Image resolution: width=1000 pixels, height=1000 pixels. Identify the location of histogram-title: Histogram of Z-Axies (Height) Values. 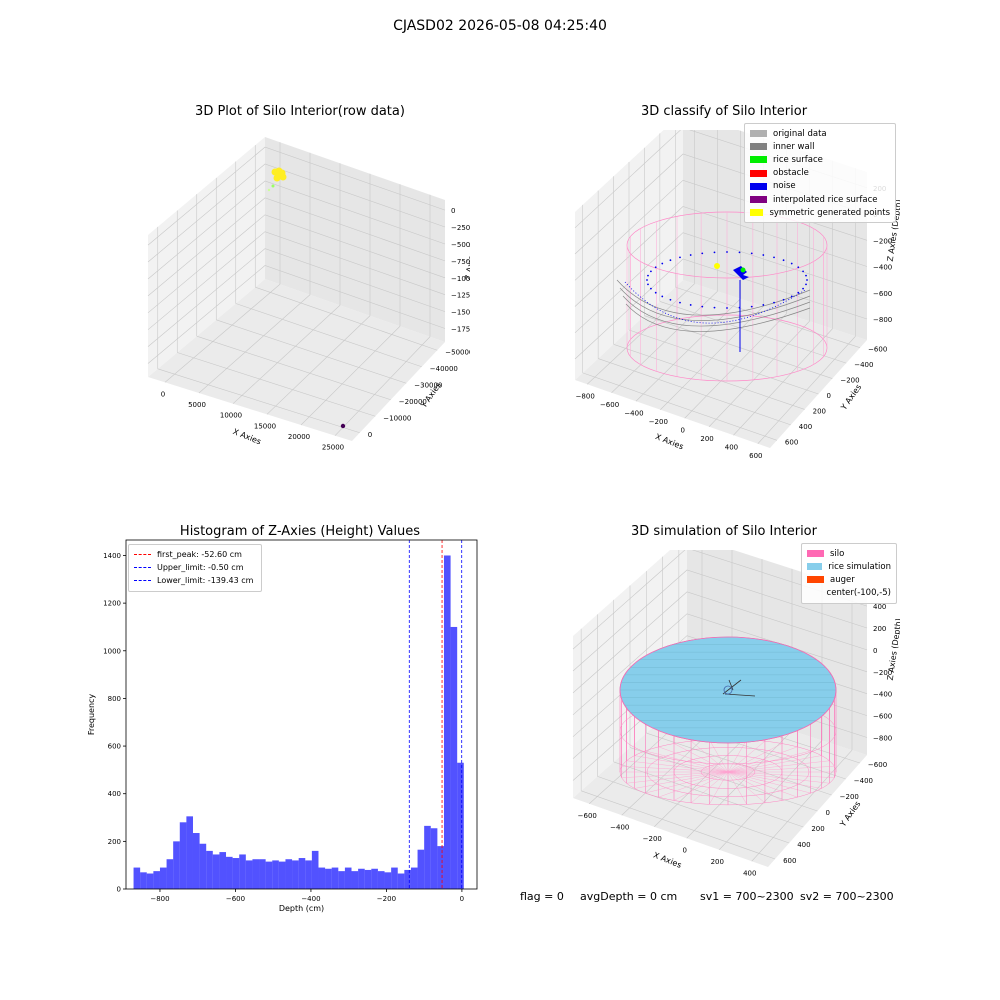
(300, 531).